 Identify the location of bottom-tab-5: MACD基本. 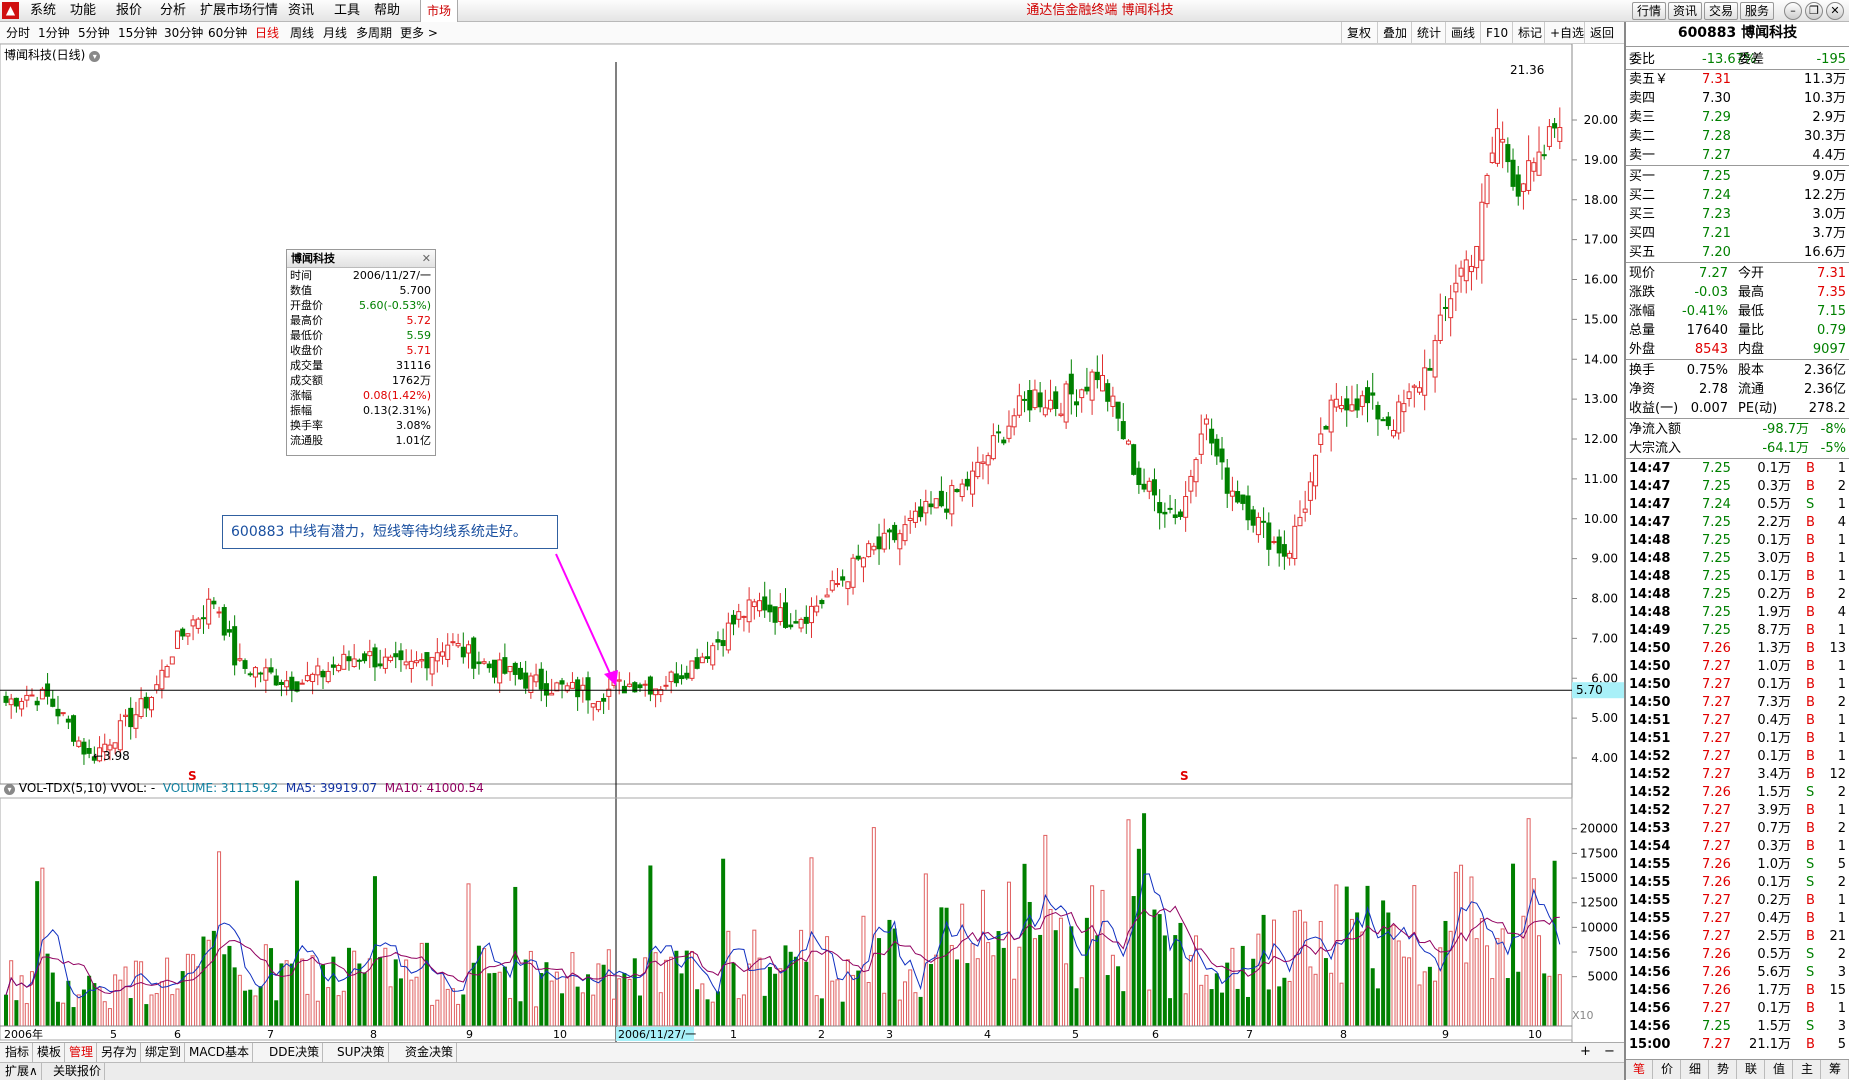
(219, 1052).